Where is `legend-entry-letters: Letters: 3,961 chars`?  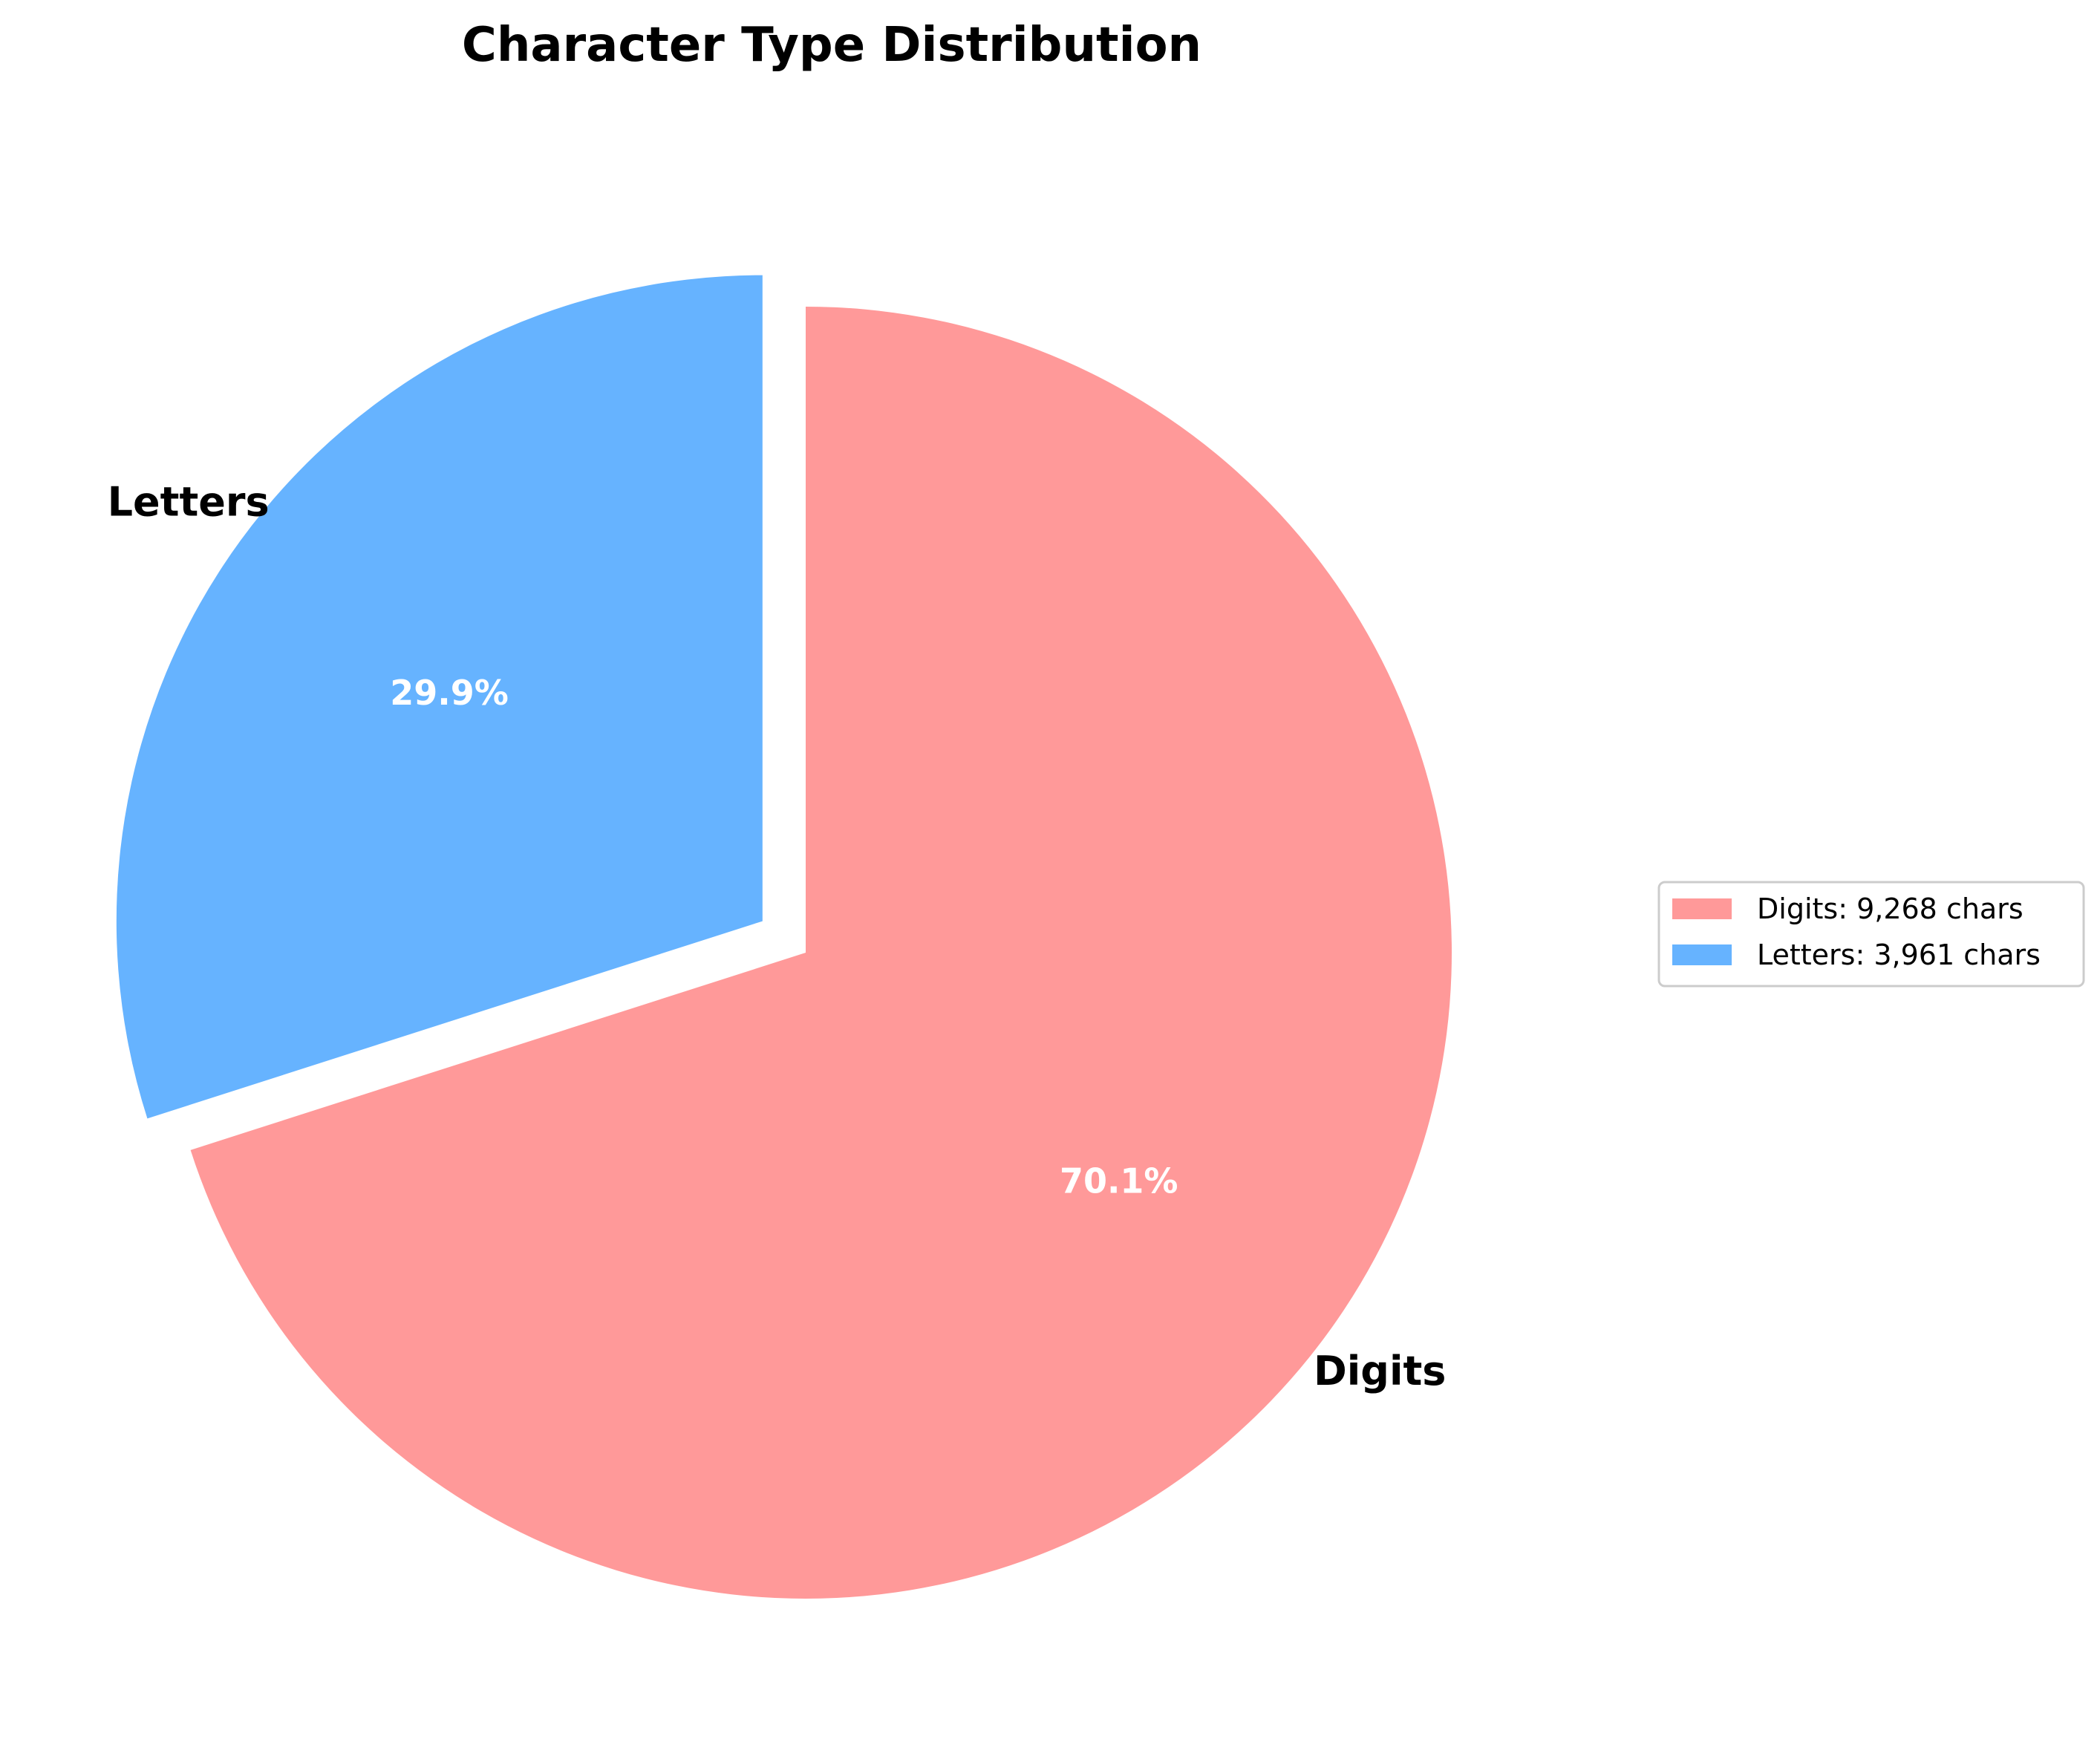 legend-entry-letters: Letters: 3,961 chars is located at coordinates (1899, 955).